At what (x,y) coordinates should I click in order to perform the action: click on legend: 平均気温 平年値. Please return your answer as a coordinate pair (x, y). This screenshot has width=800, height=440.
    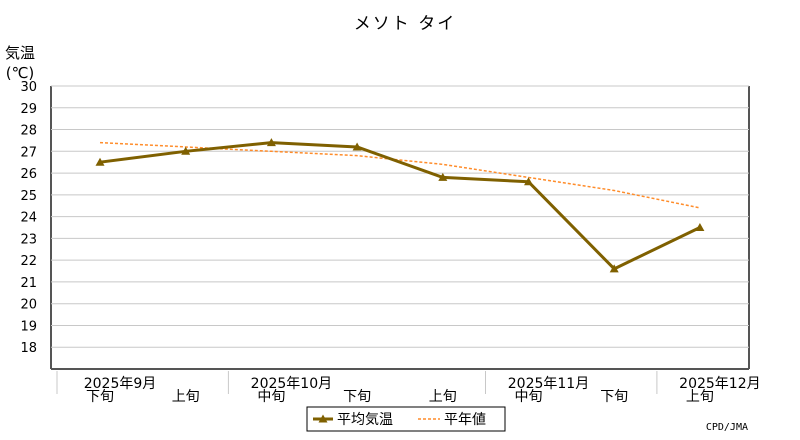
    Looking at the image, I should click on (406, 419).